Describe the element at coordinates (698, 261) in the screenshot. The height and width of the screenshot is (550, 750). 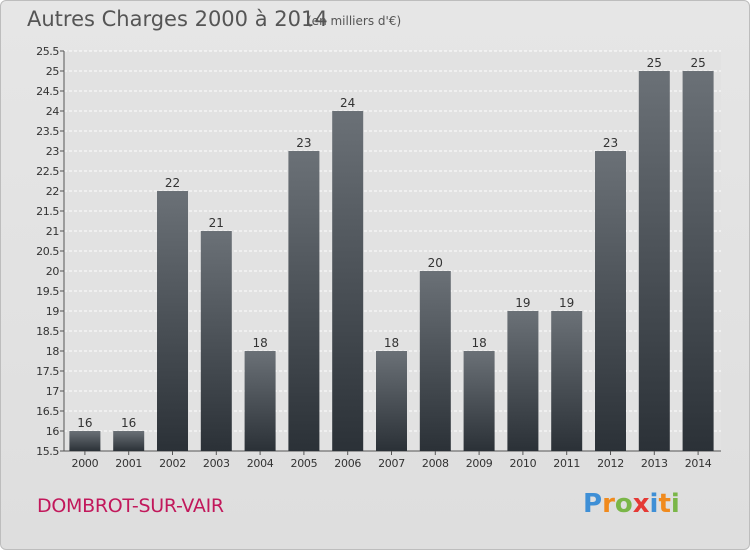
I see `bar-2014` at that location.